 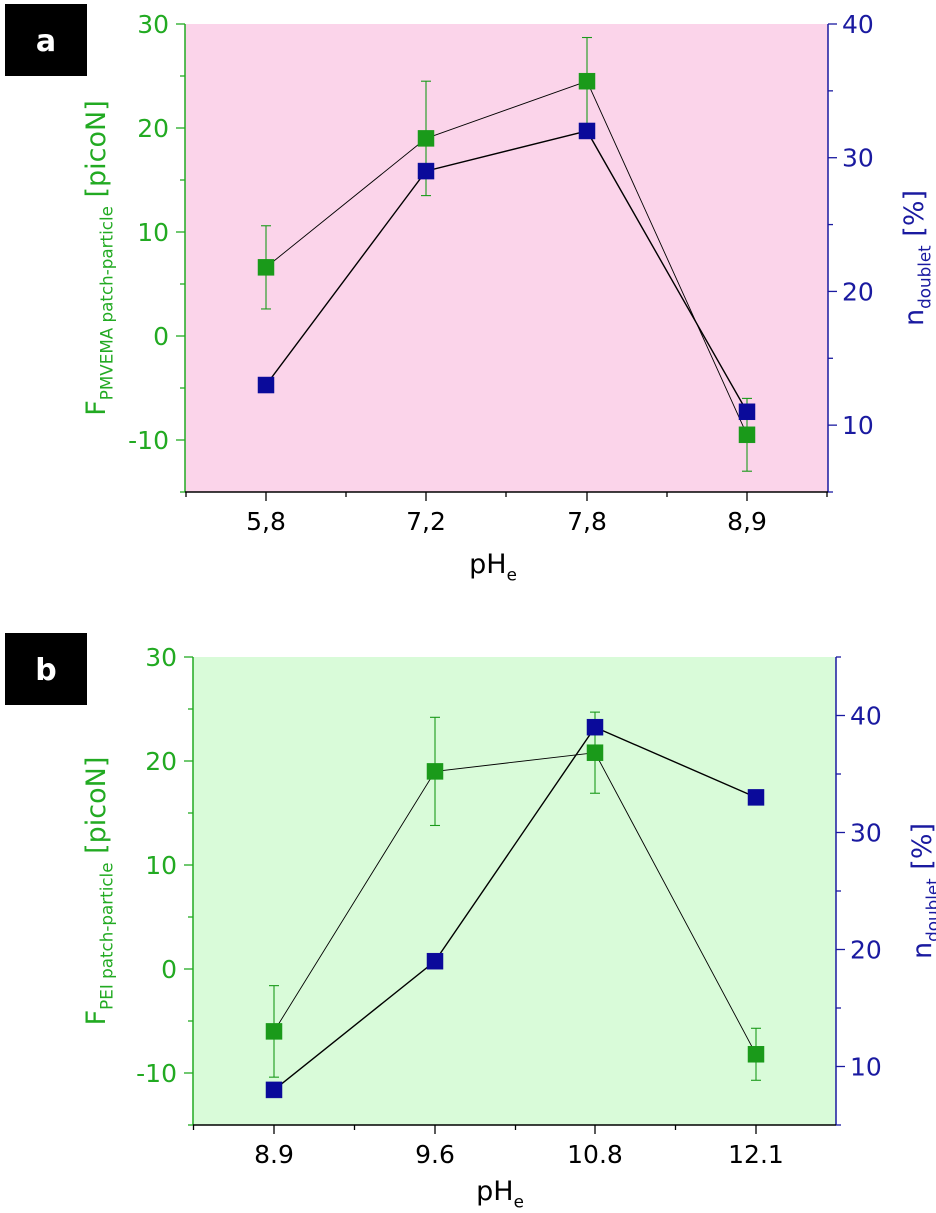 What do you see at coordinates (274, 1154) in the screenshot?
I see `x-tick-label: 8.9` at bounding box center [274, 1154].